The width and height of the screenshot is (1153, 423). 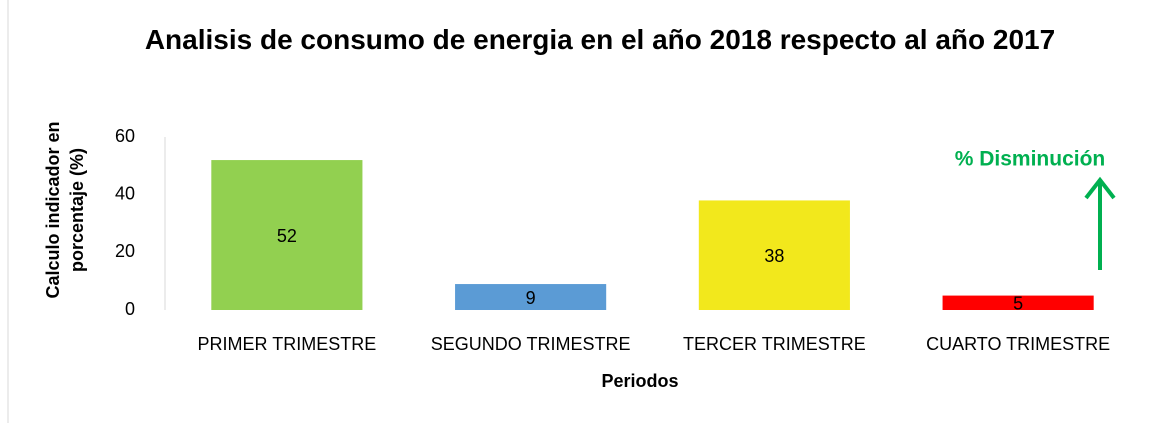 What do you see at coordinates (531, 344) in the screenshot?
I see `x-tick-label: SEGUNDO TRIMESTRE` at bounding box center [531, 344].